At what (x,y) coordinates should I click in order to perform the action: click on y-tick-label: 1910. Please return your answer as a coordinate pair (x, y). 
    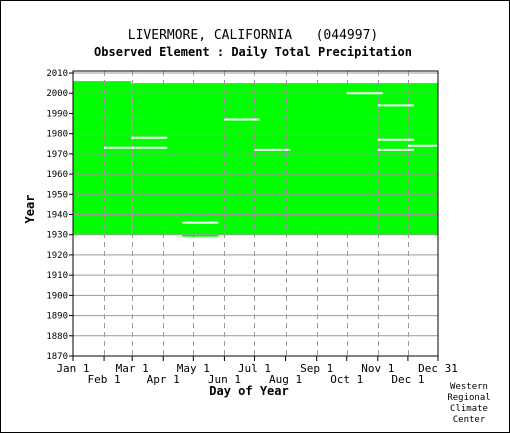
    Looking at the image, I should click on (57, 276).